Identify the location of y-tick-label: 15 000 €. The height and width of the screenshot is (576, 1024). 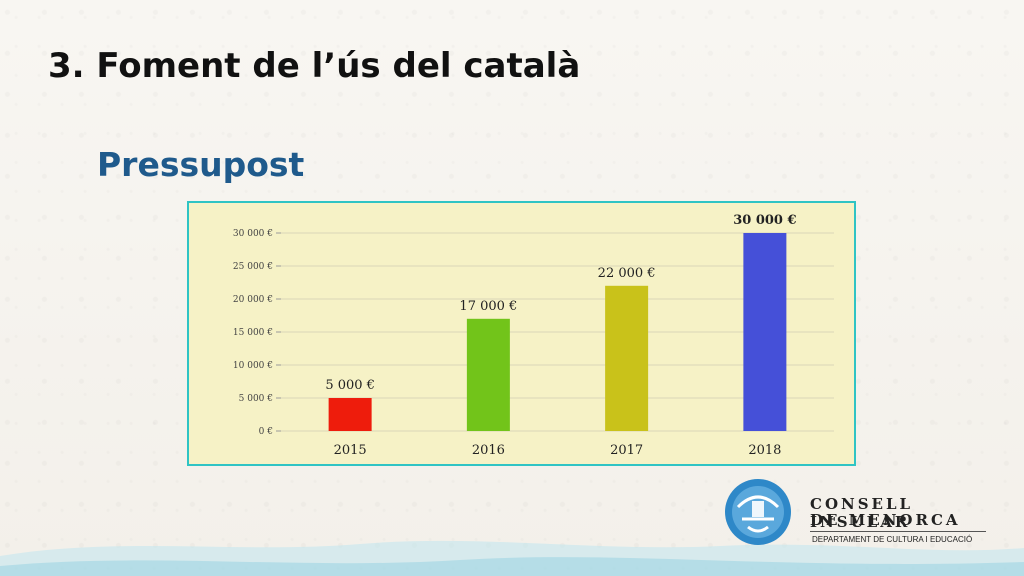
(253, 333).